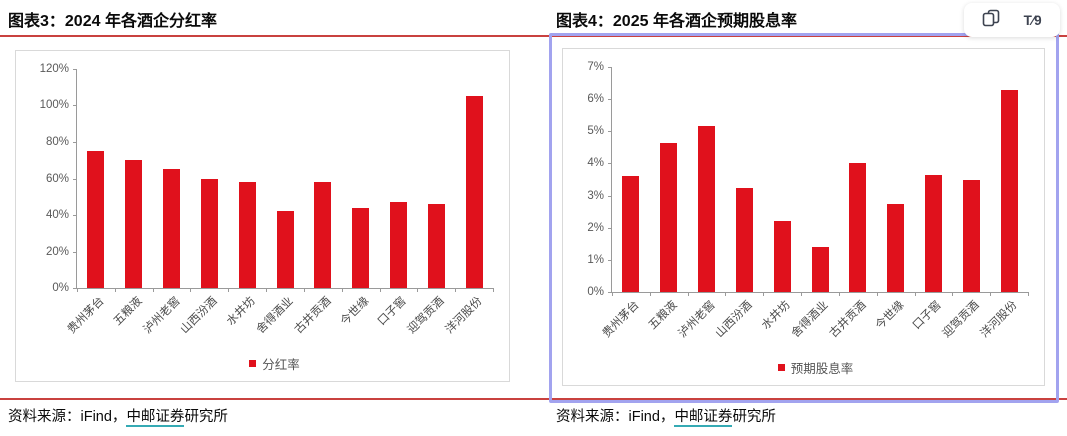 Image resolution: width=1067 pixels, height=436 pixels. I want to click on x-axis-category-label: 今世缘, so click(890, 316).